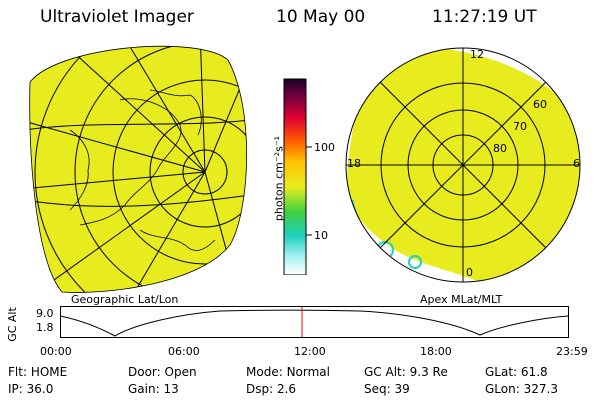 Image resolution: width=600 pixels, height=400 pixels. I want to click on app-title: Ultraviolet Imager, so click(117, 17).